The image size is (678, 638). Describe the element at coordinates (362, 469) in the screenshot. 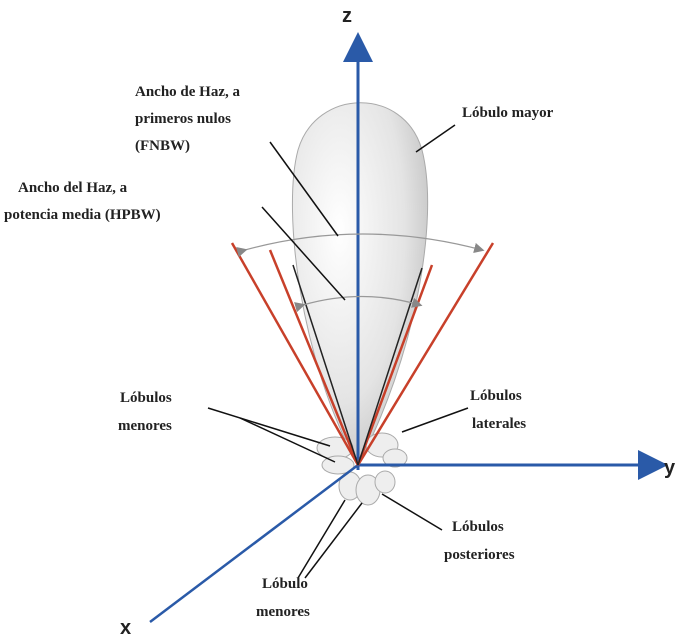

I see `minor-lobes` at that location.